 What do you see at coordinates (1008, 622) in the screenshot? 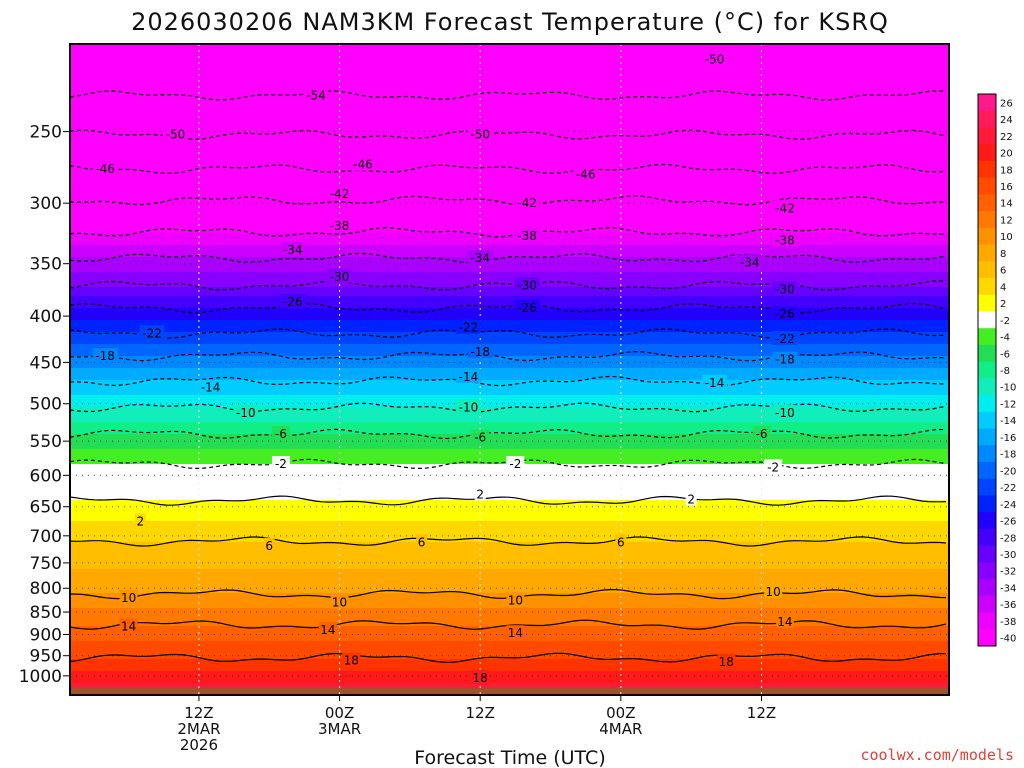
I see `colorbar-label: -38` at bounding box center [1008, 622].